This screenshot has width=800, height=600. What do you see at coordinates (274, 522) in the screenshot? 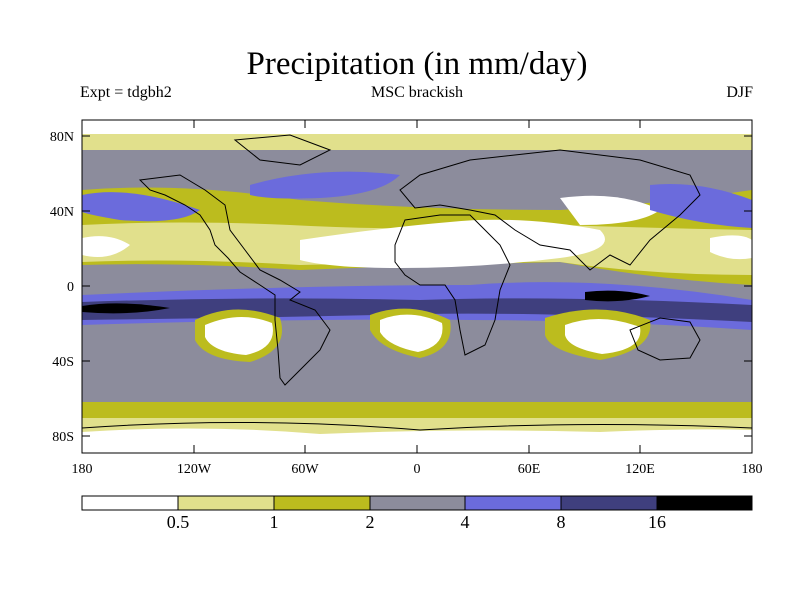
I see `colorbar-label-1: 1` at bounding box center [274, 522].